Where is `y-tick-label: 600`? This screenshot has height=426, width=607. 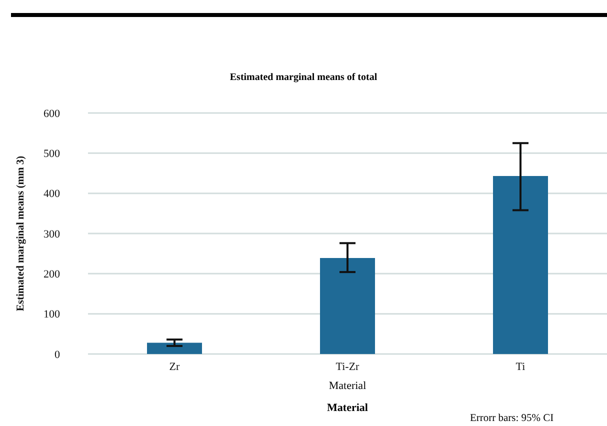
y-tick-label: 600 is located at coordinates (52, 114).